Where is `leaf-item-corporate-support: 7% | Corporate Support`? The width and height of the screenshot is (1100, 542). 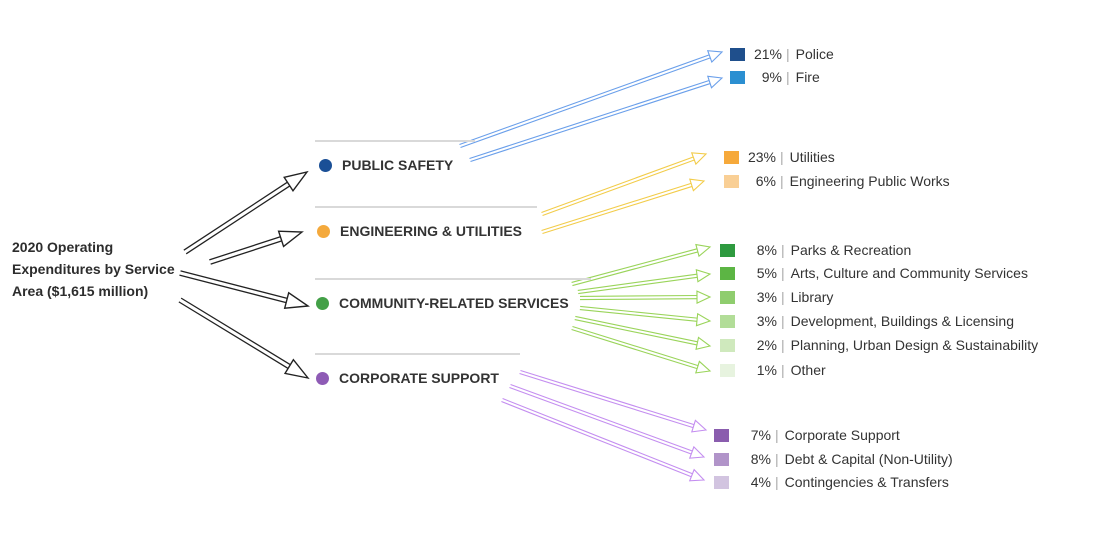 leaf-item-corporate-support: 7% | Corporate Support is located at coordinates (807, 435).